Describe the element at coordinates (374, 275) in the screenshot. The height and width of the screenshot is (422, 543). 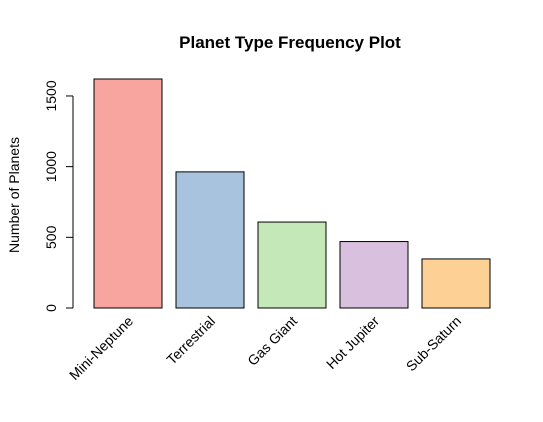
I see `bar-hot-jupiter` at that location.